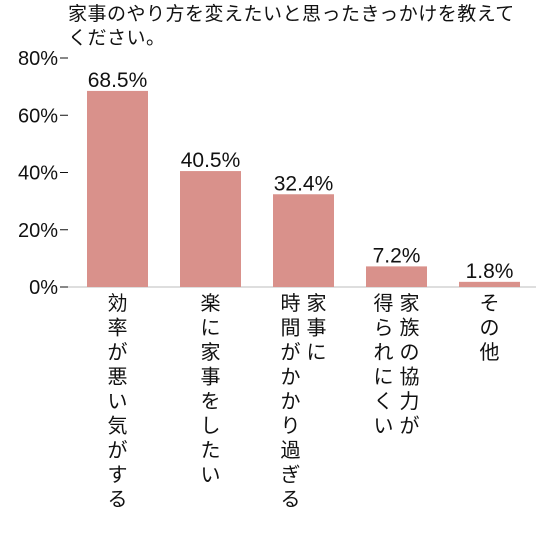 This screenshot has width=536, height=536. What do you see at coordinates (304, 183) in the screenshot?
I see `data-label: 32.4%` at bounding box center [304, 183].